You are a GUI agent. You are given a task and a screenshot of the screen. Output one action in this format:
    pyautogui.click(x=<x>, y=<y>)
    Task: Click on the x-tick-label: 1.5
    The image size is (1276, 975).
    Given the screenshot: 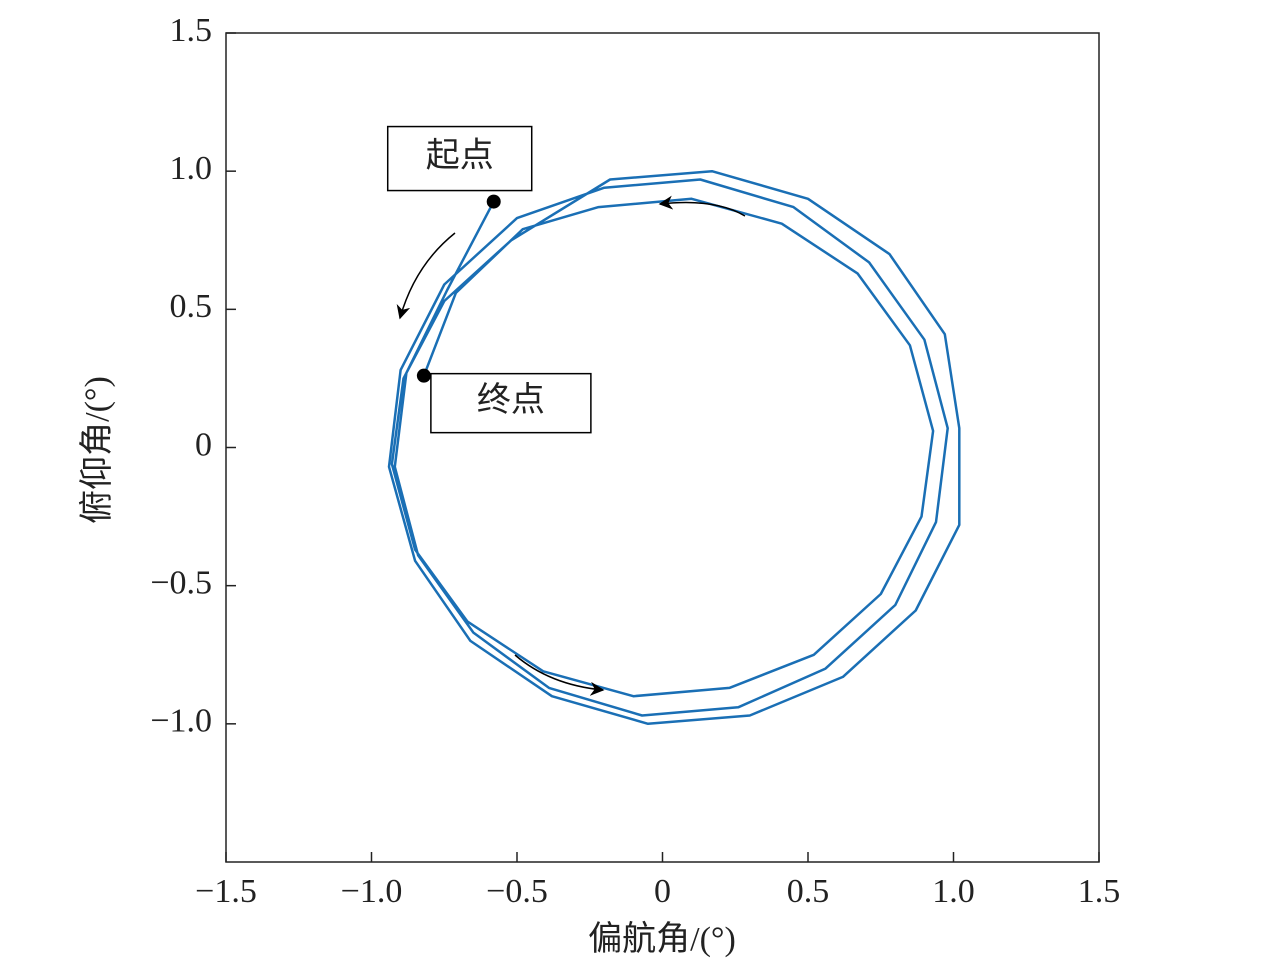 What is the action you would take?
    pyautogui.click(x=1099, y=891)
    